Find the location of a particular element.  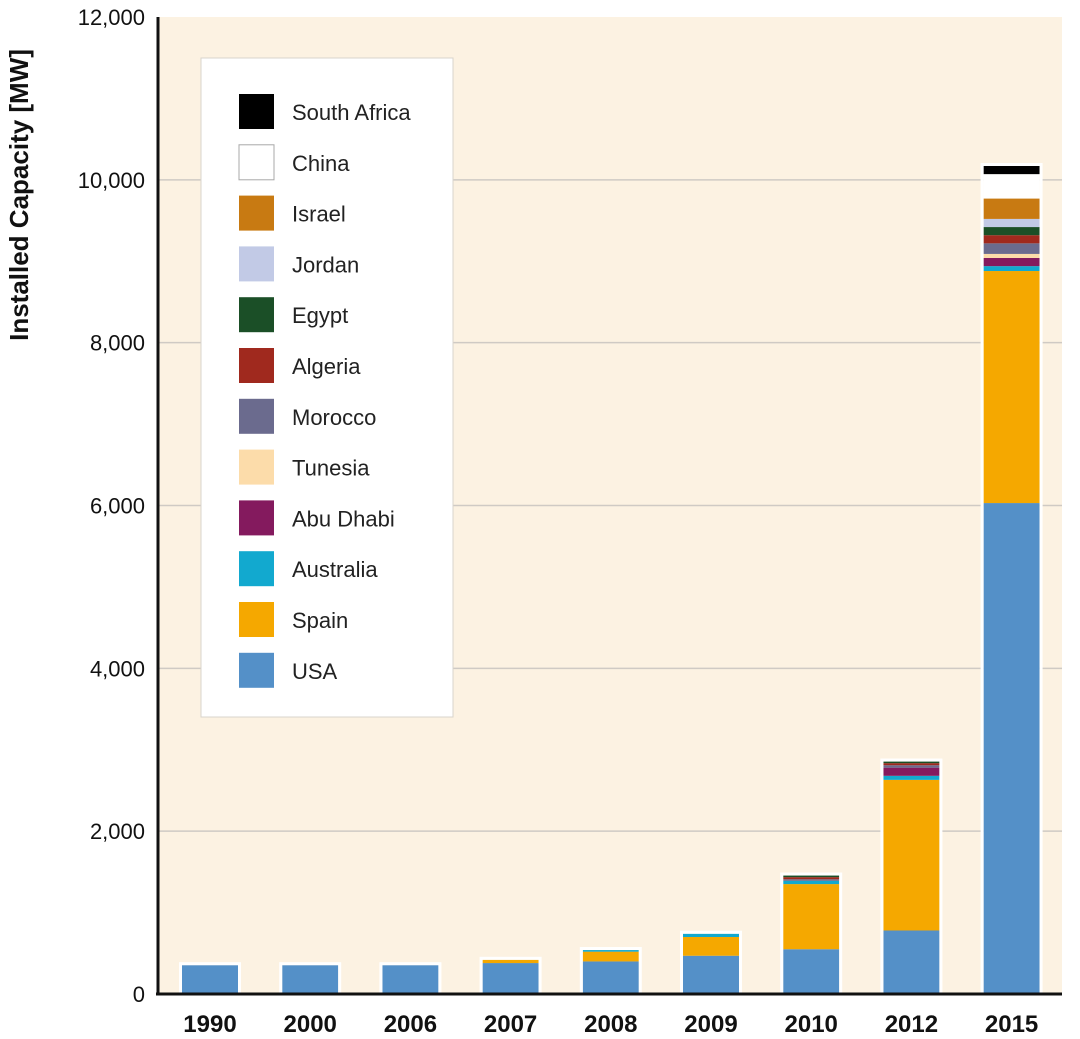

x-axis-labels: 1990 2000 2006 2007 2008 2009 2010 2012 2015 is located at coordinates (610, 1024).